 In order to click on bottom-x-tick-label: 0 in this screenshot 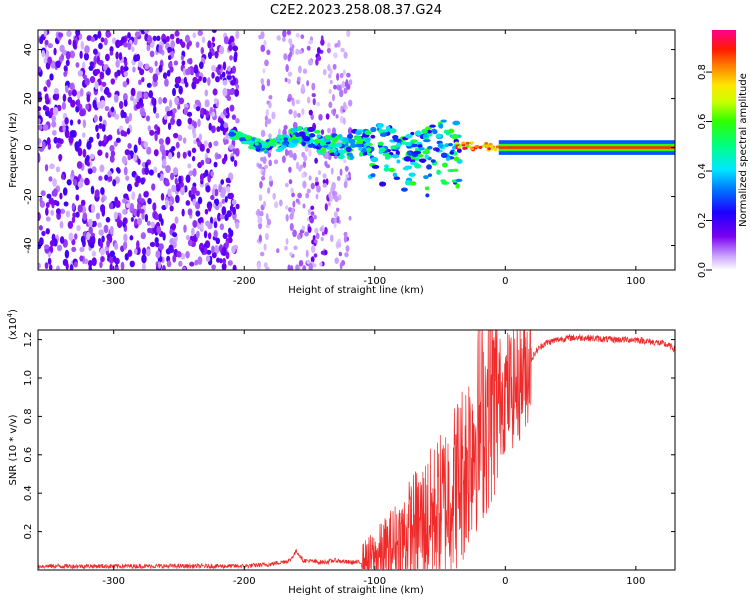, I will do `click(505, 581)`.